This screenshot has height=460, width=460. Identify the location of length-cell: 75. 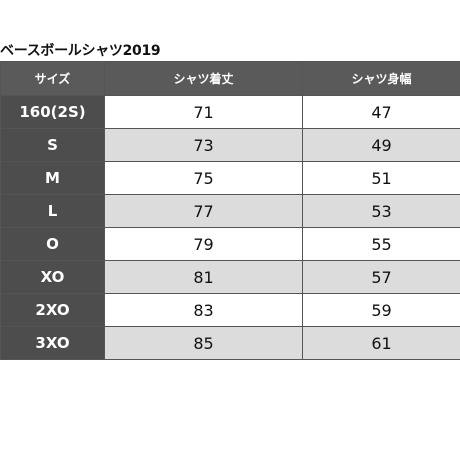
(203, 178).